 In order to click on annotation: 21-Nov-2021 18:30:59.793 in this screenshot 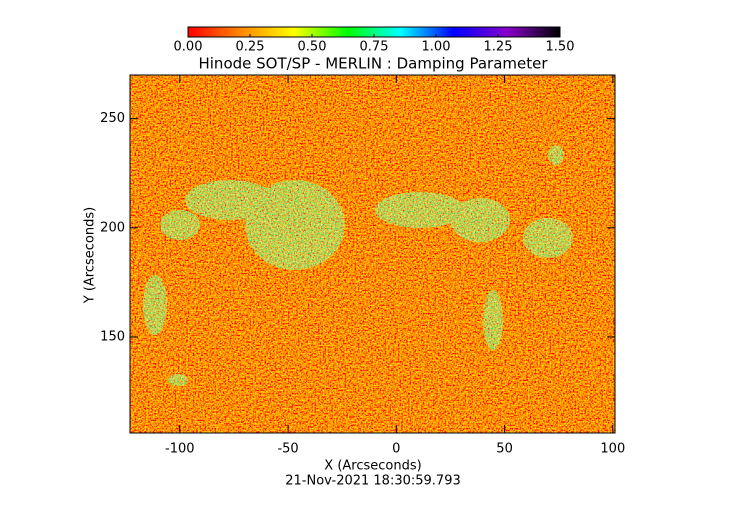, I will do `click(373, 481)`.